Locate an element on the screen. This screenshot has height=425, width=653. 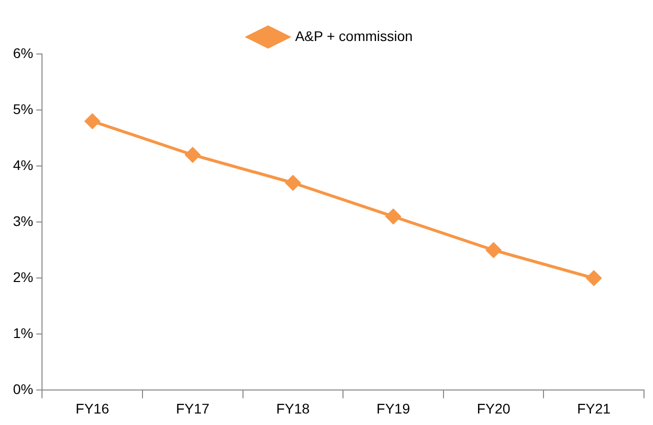
x-tick-label: FY19 is located at coordinates (393, 408).